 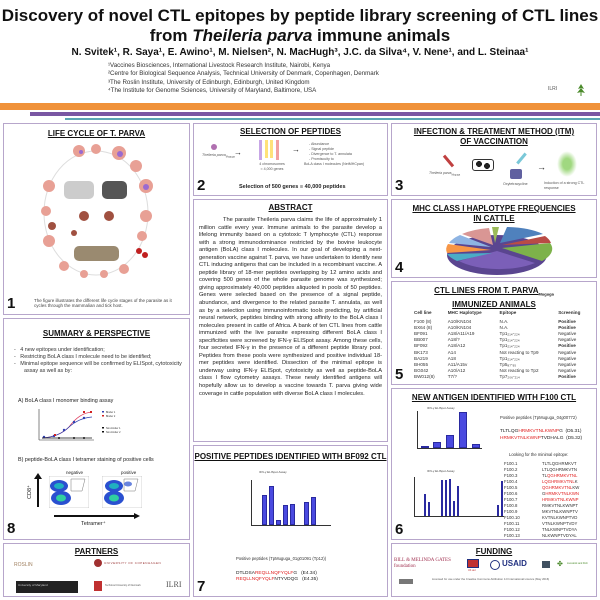 What do you see at coordinates (502, 371) in the screenshot?
I see `table-row: BG042 A10/A12 Not reacting to Tp2 Negative` at bounding box center [502, 371].